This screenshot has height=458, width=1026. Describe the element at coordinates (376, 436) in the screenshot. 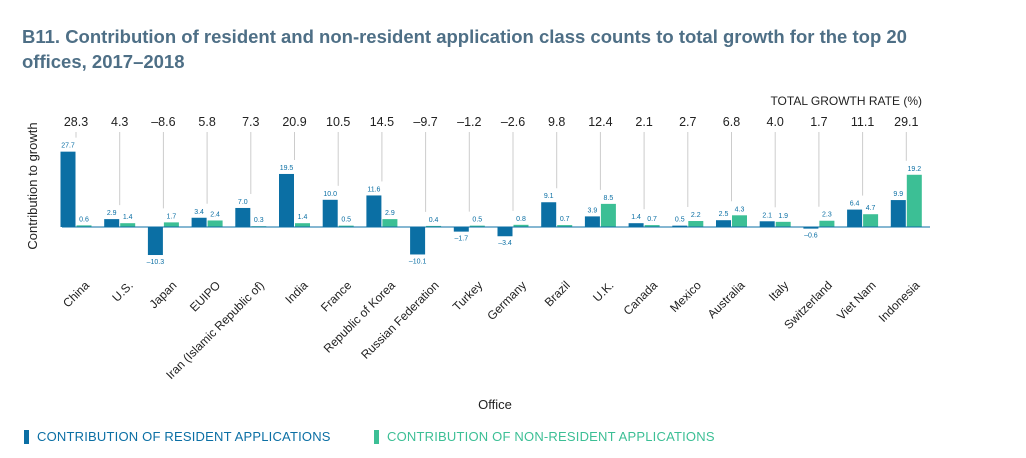

I see `legend-nonresident-swatch` at that location.